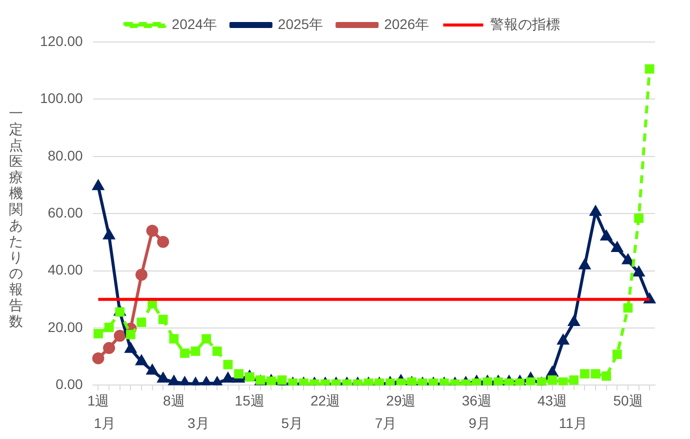 This screenshot has height=439, width=690. I want to click on legend-label: 2025年, so click(301, 24).